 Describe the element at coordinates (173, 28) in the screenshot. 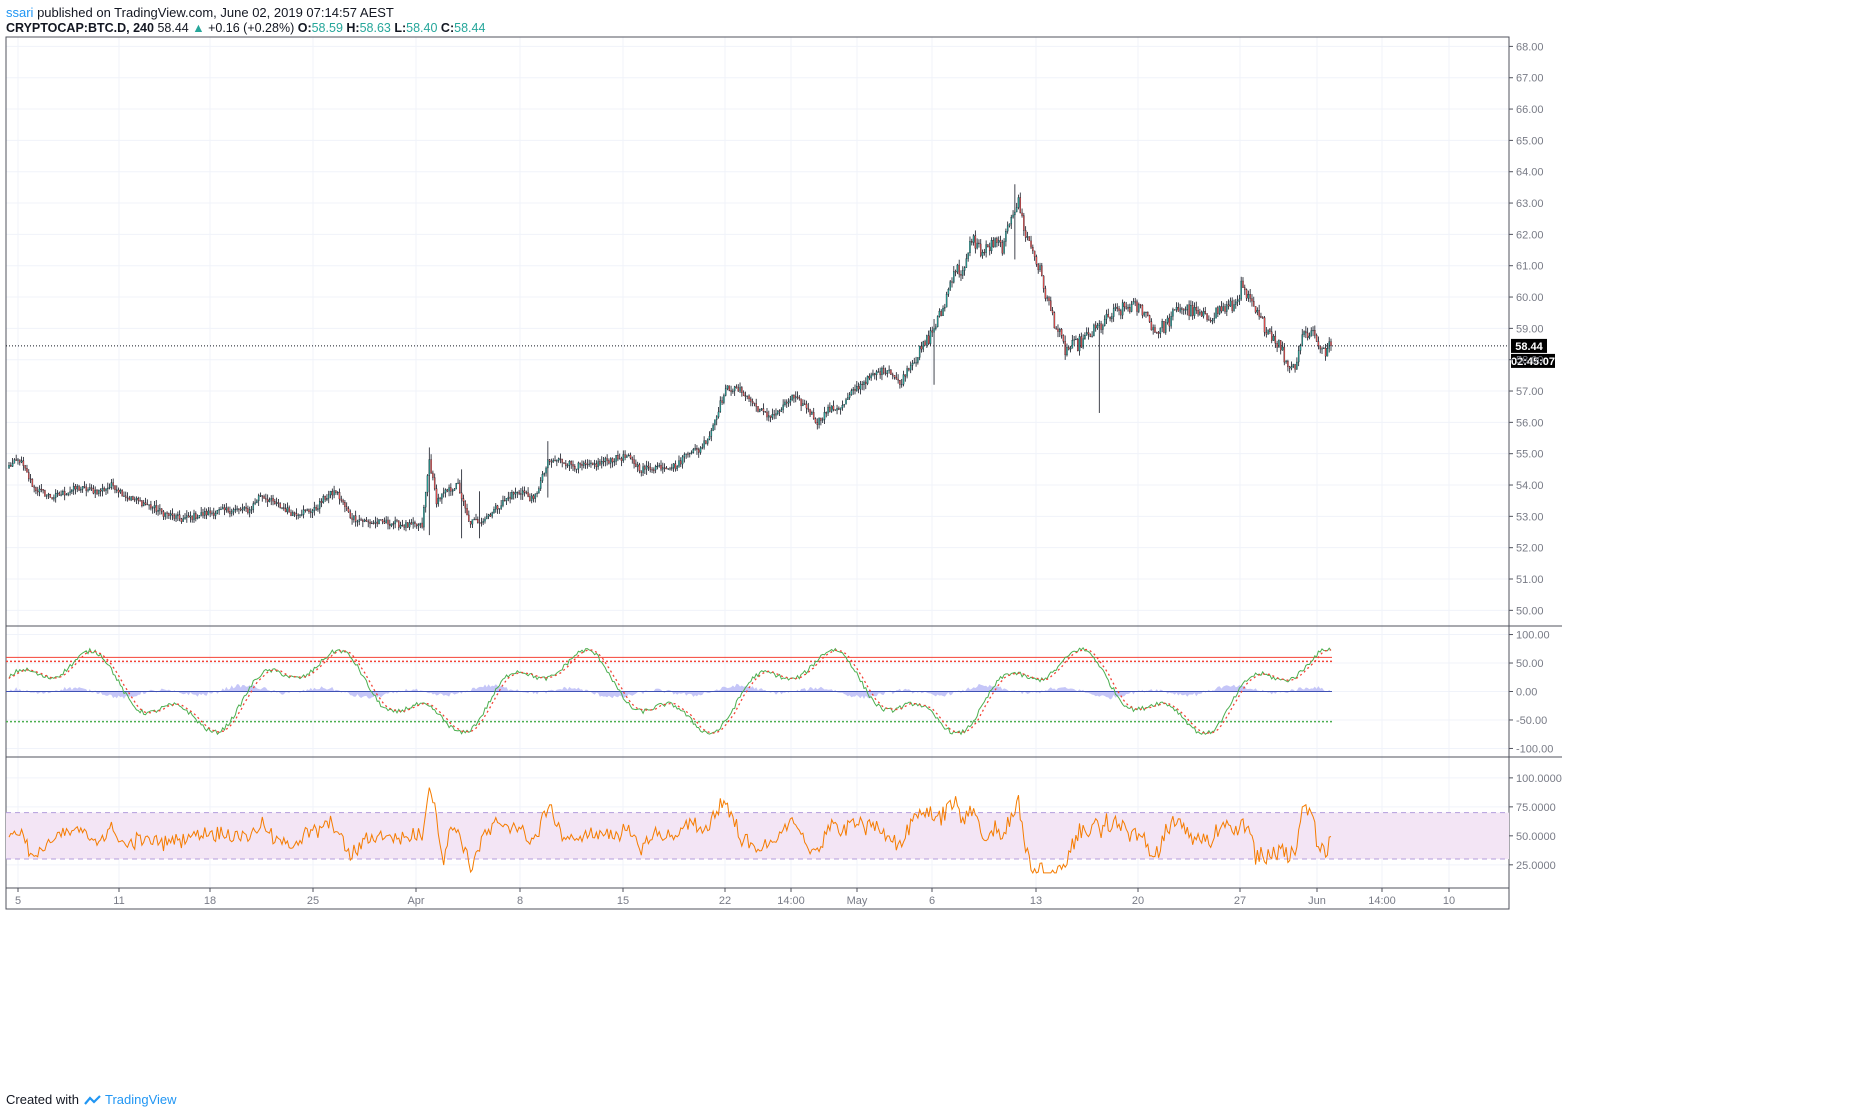

I see `last-price: 58.44` at that location.